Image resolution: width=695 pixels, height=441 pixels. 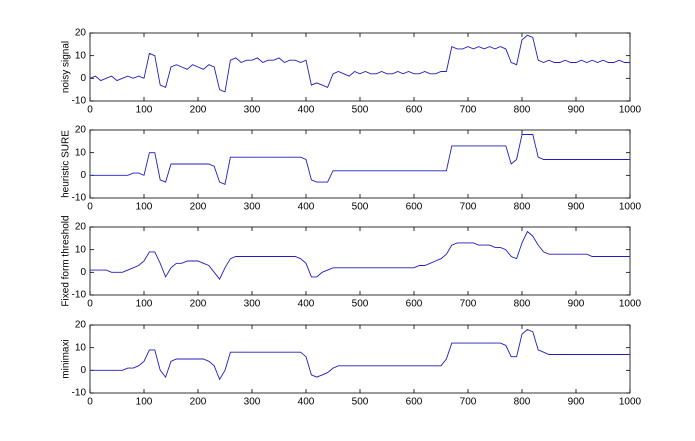 I want to click on y-axis-label: Fixed form threshold, so click(x=66, y=260).